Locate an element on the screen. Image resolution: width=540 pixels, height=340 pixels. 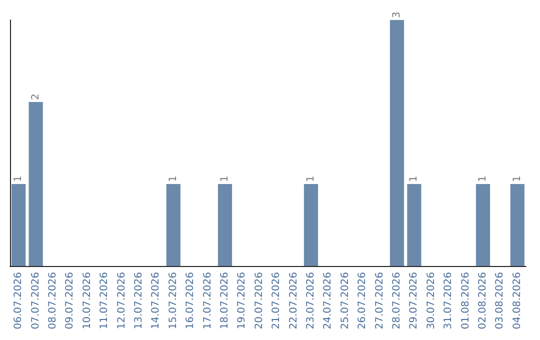
x-tick-label: 22.07.2026 is located at coordinates (294, 301).